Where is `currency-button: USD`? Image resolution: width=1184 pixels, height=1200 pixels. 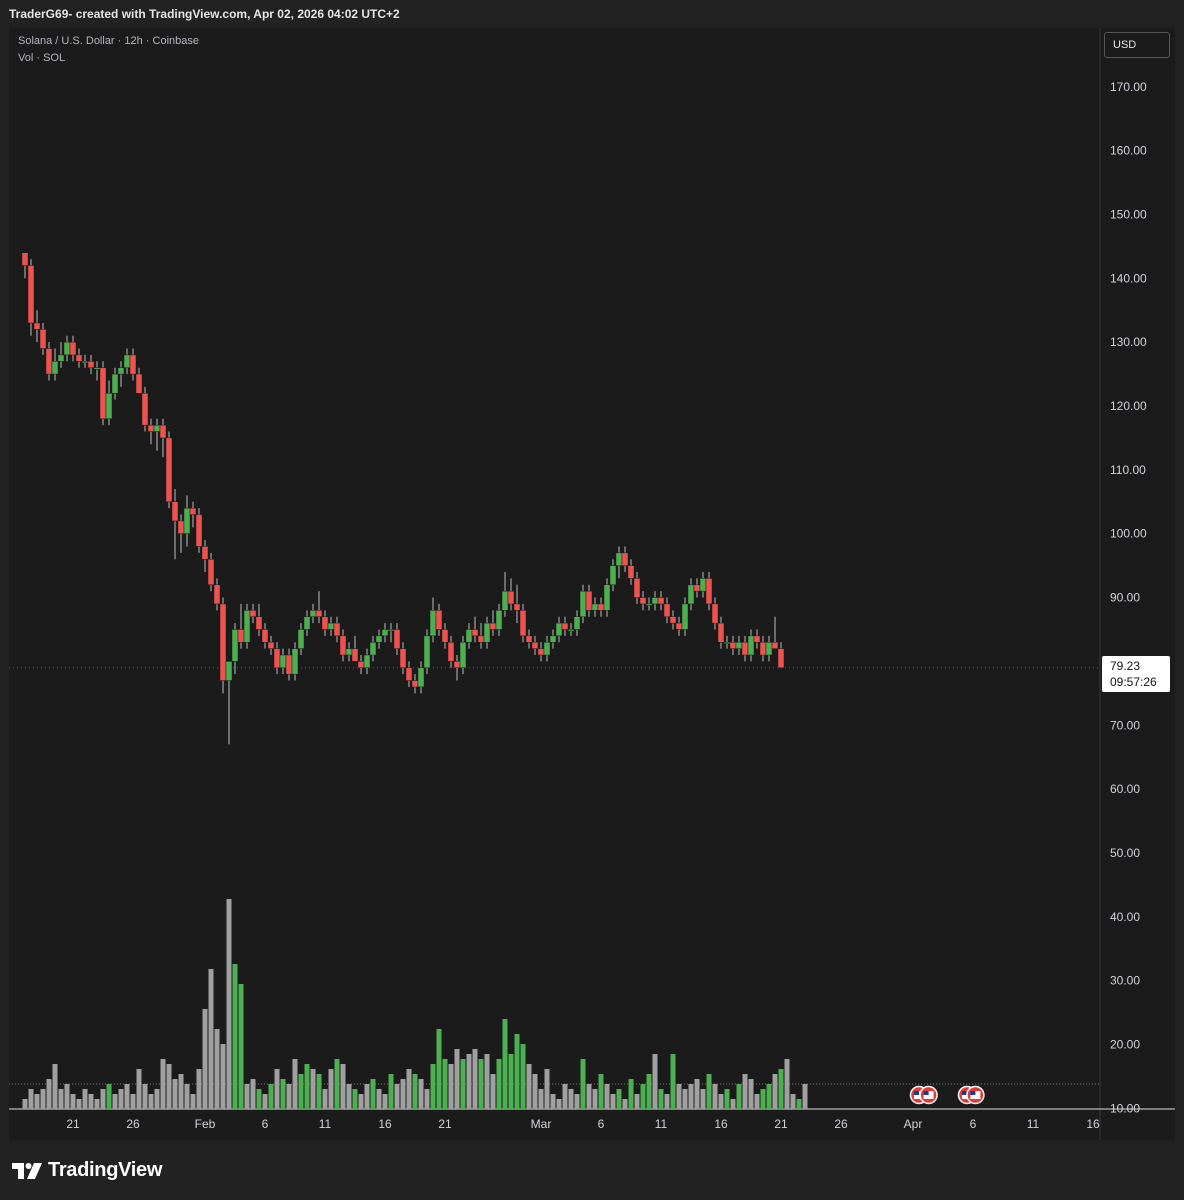
currency-button: USD is located at coordinates (1137, 45).